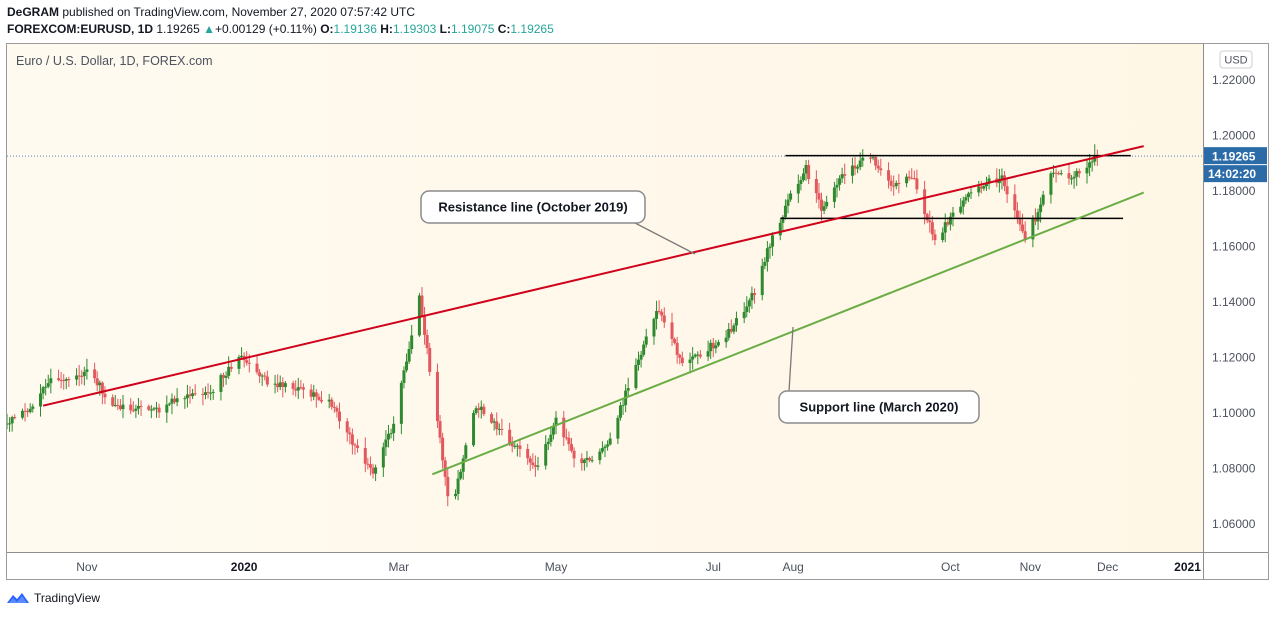  Describe the element at coordinates (1234, 80) in the screenshot. I see `y-tick-label: 1.22000` at that location.